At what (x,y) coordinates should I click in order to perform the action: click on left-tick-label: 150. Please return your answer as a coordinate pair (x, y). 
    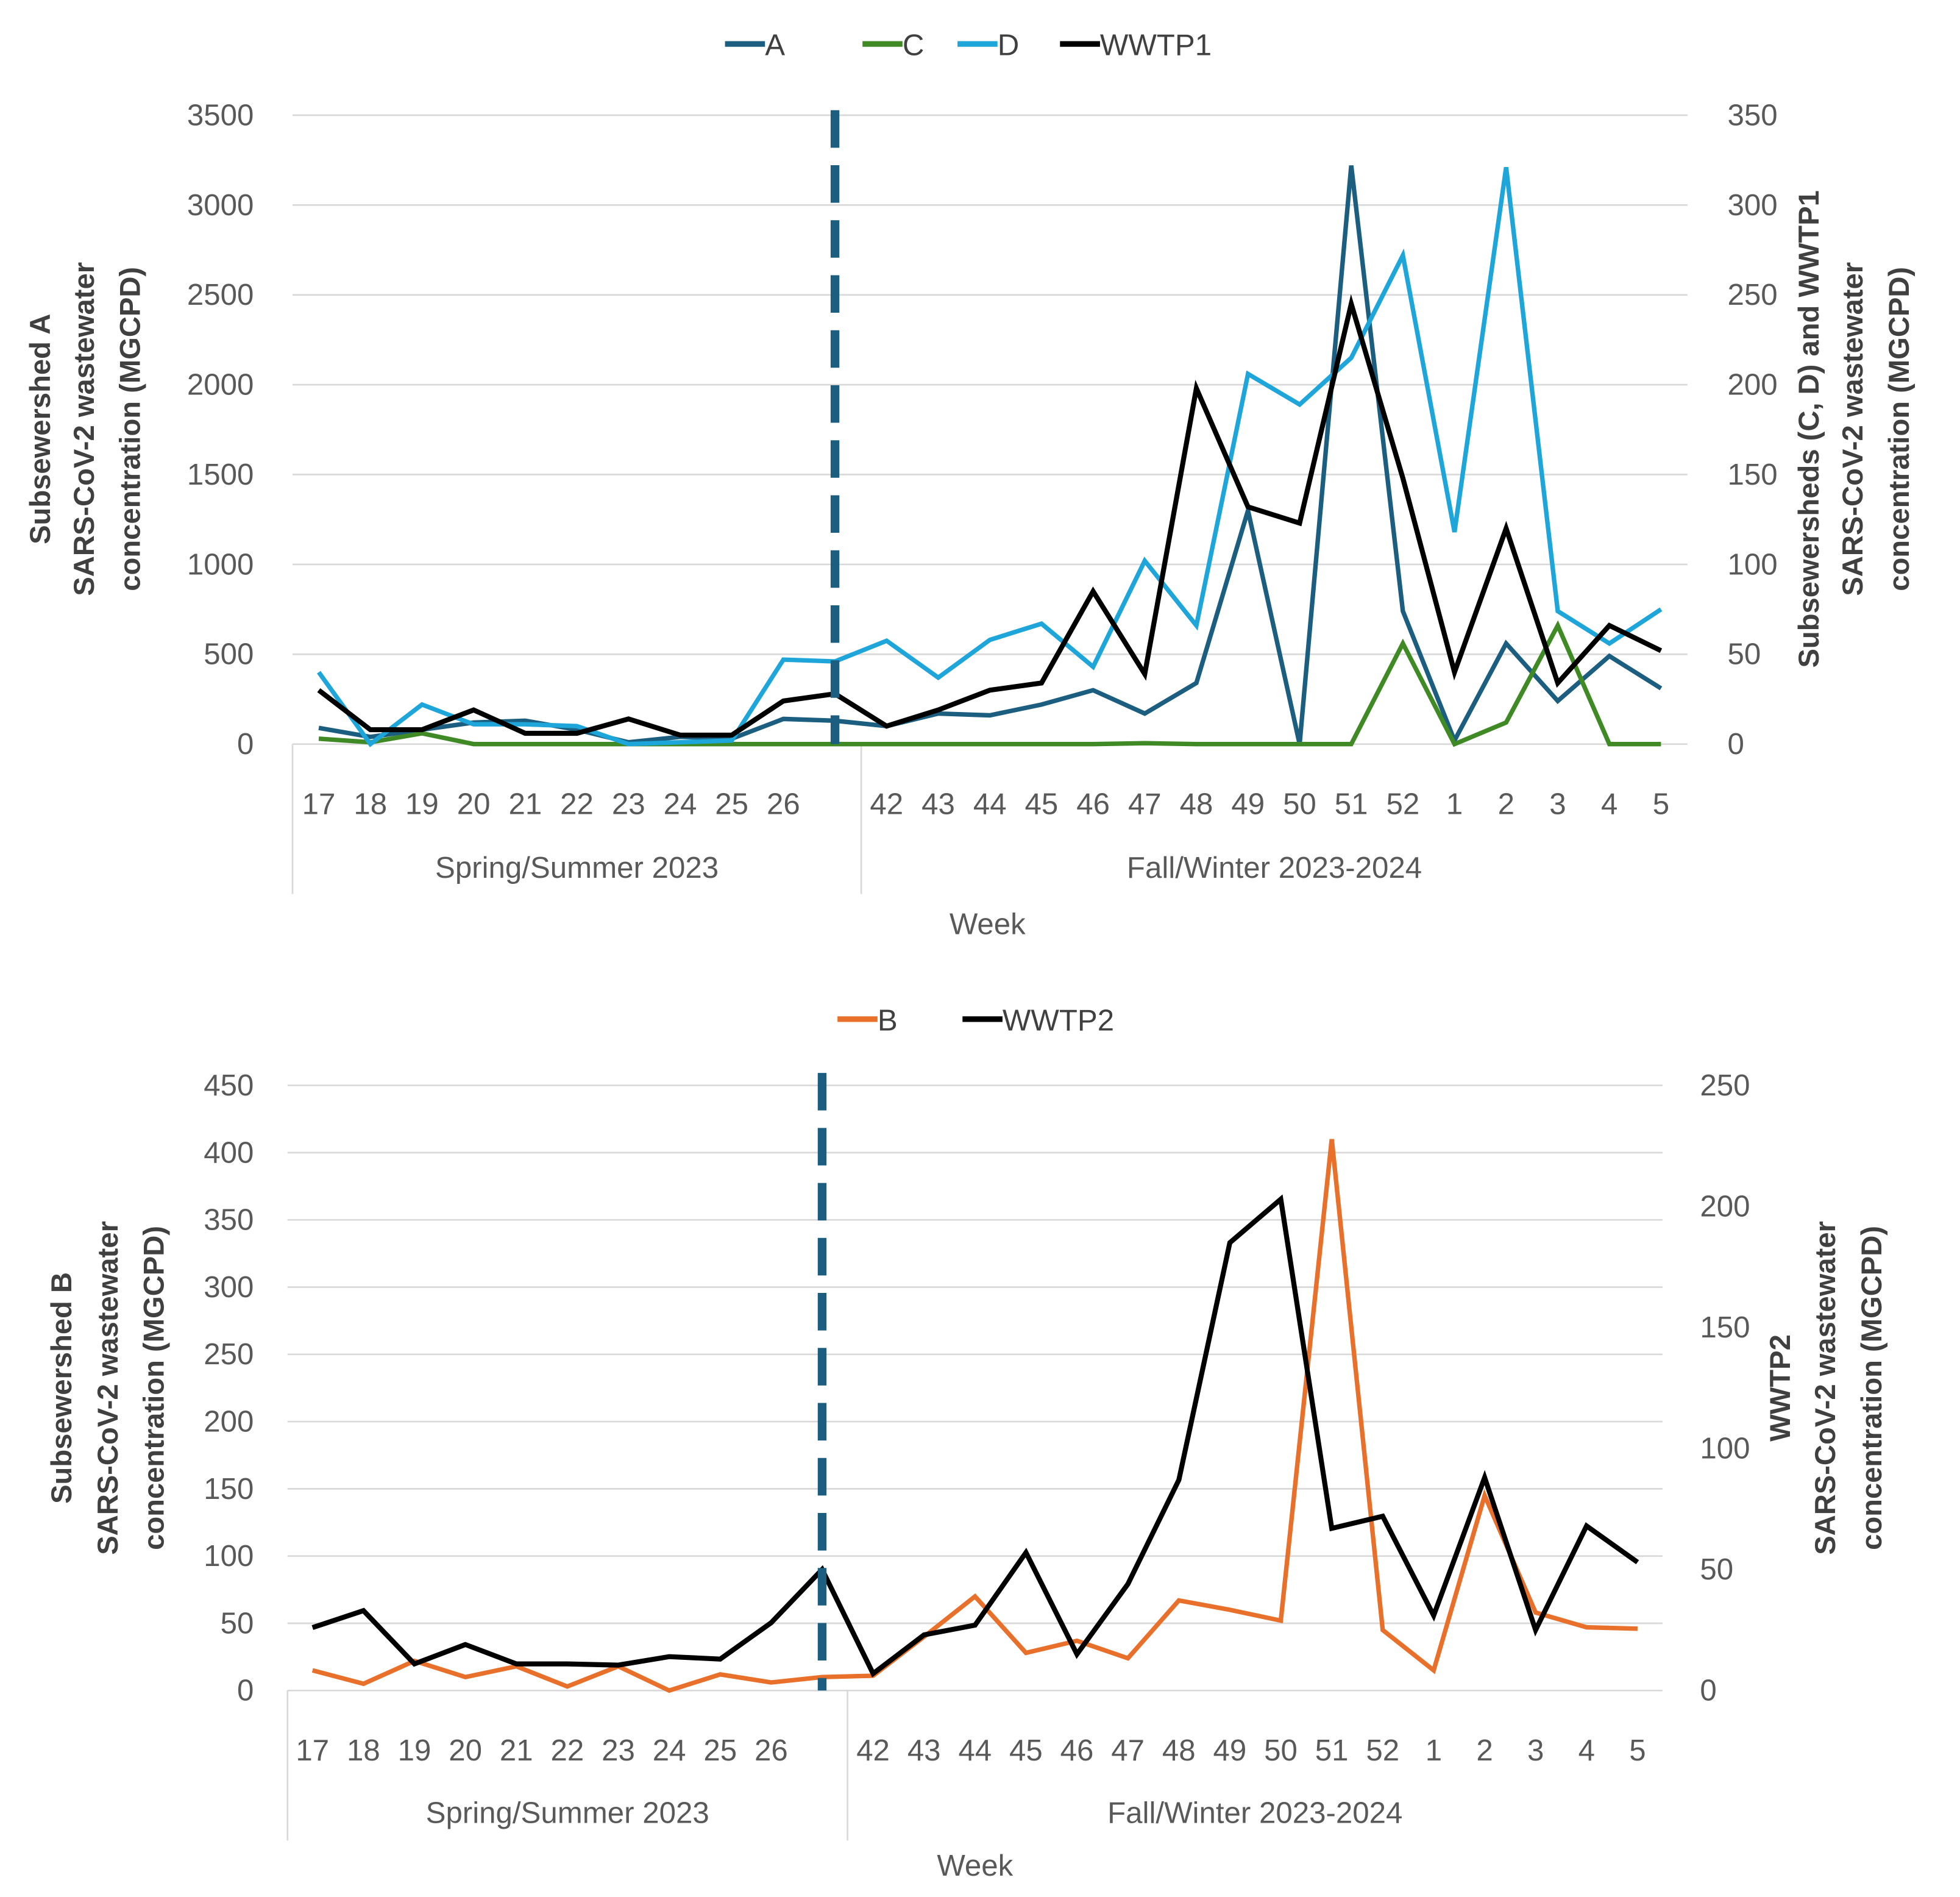
    Looking at the image, I should click on (229, 1489).